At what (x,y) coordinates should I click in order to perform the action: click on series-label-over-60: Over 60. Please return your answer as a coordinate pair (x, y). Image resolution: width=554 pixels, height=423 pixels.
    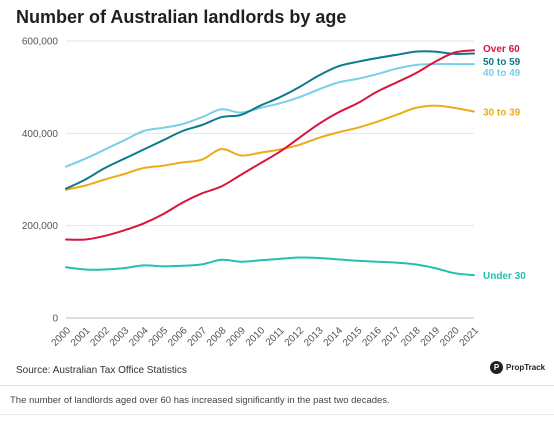
    Looking at the image, I should click on (501, 49).